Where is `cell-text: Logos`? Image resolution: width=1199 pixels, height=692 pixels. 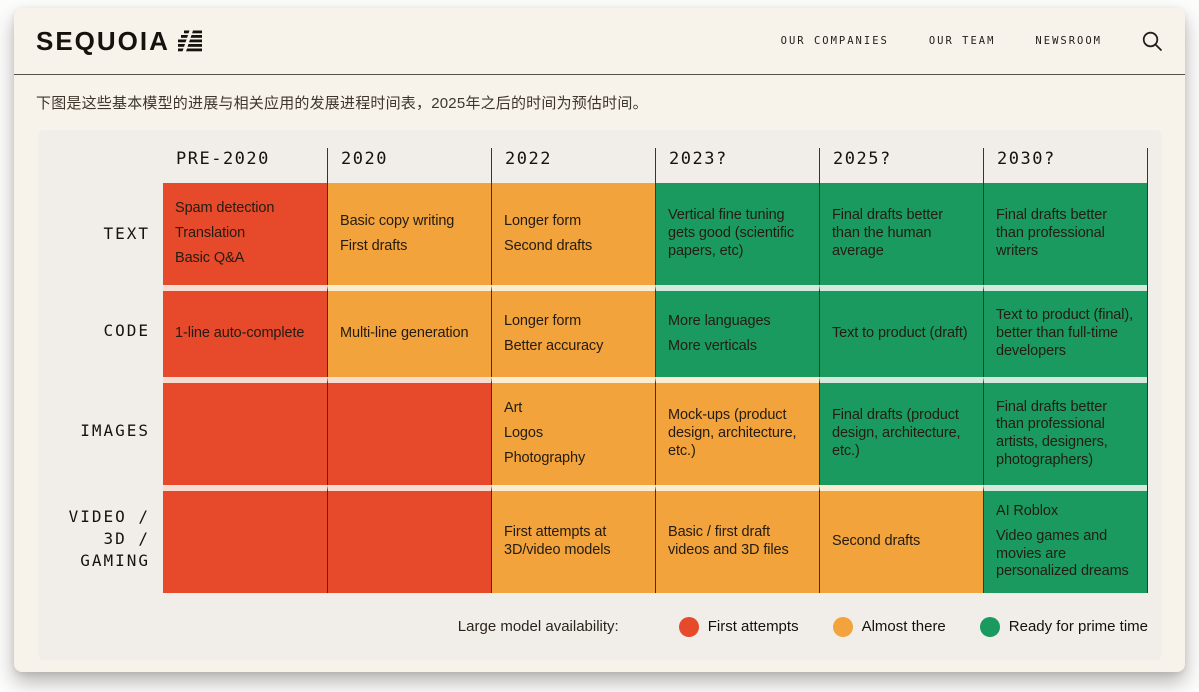
cell-text: Logos is located at coordinates (524, 433).